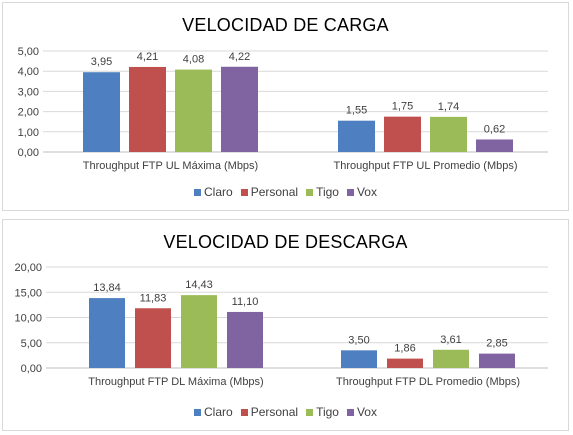  I want to click on data-label: 11,83, so click(153, 298).